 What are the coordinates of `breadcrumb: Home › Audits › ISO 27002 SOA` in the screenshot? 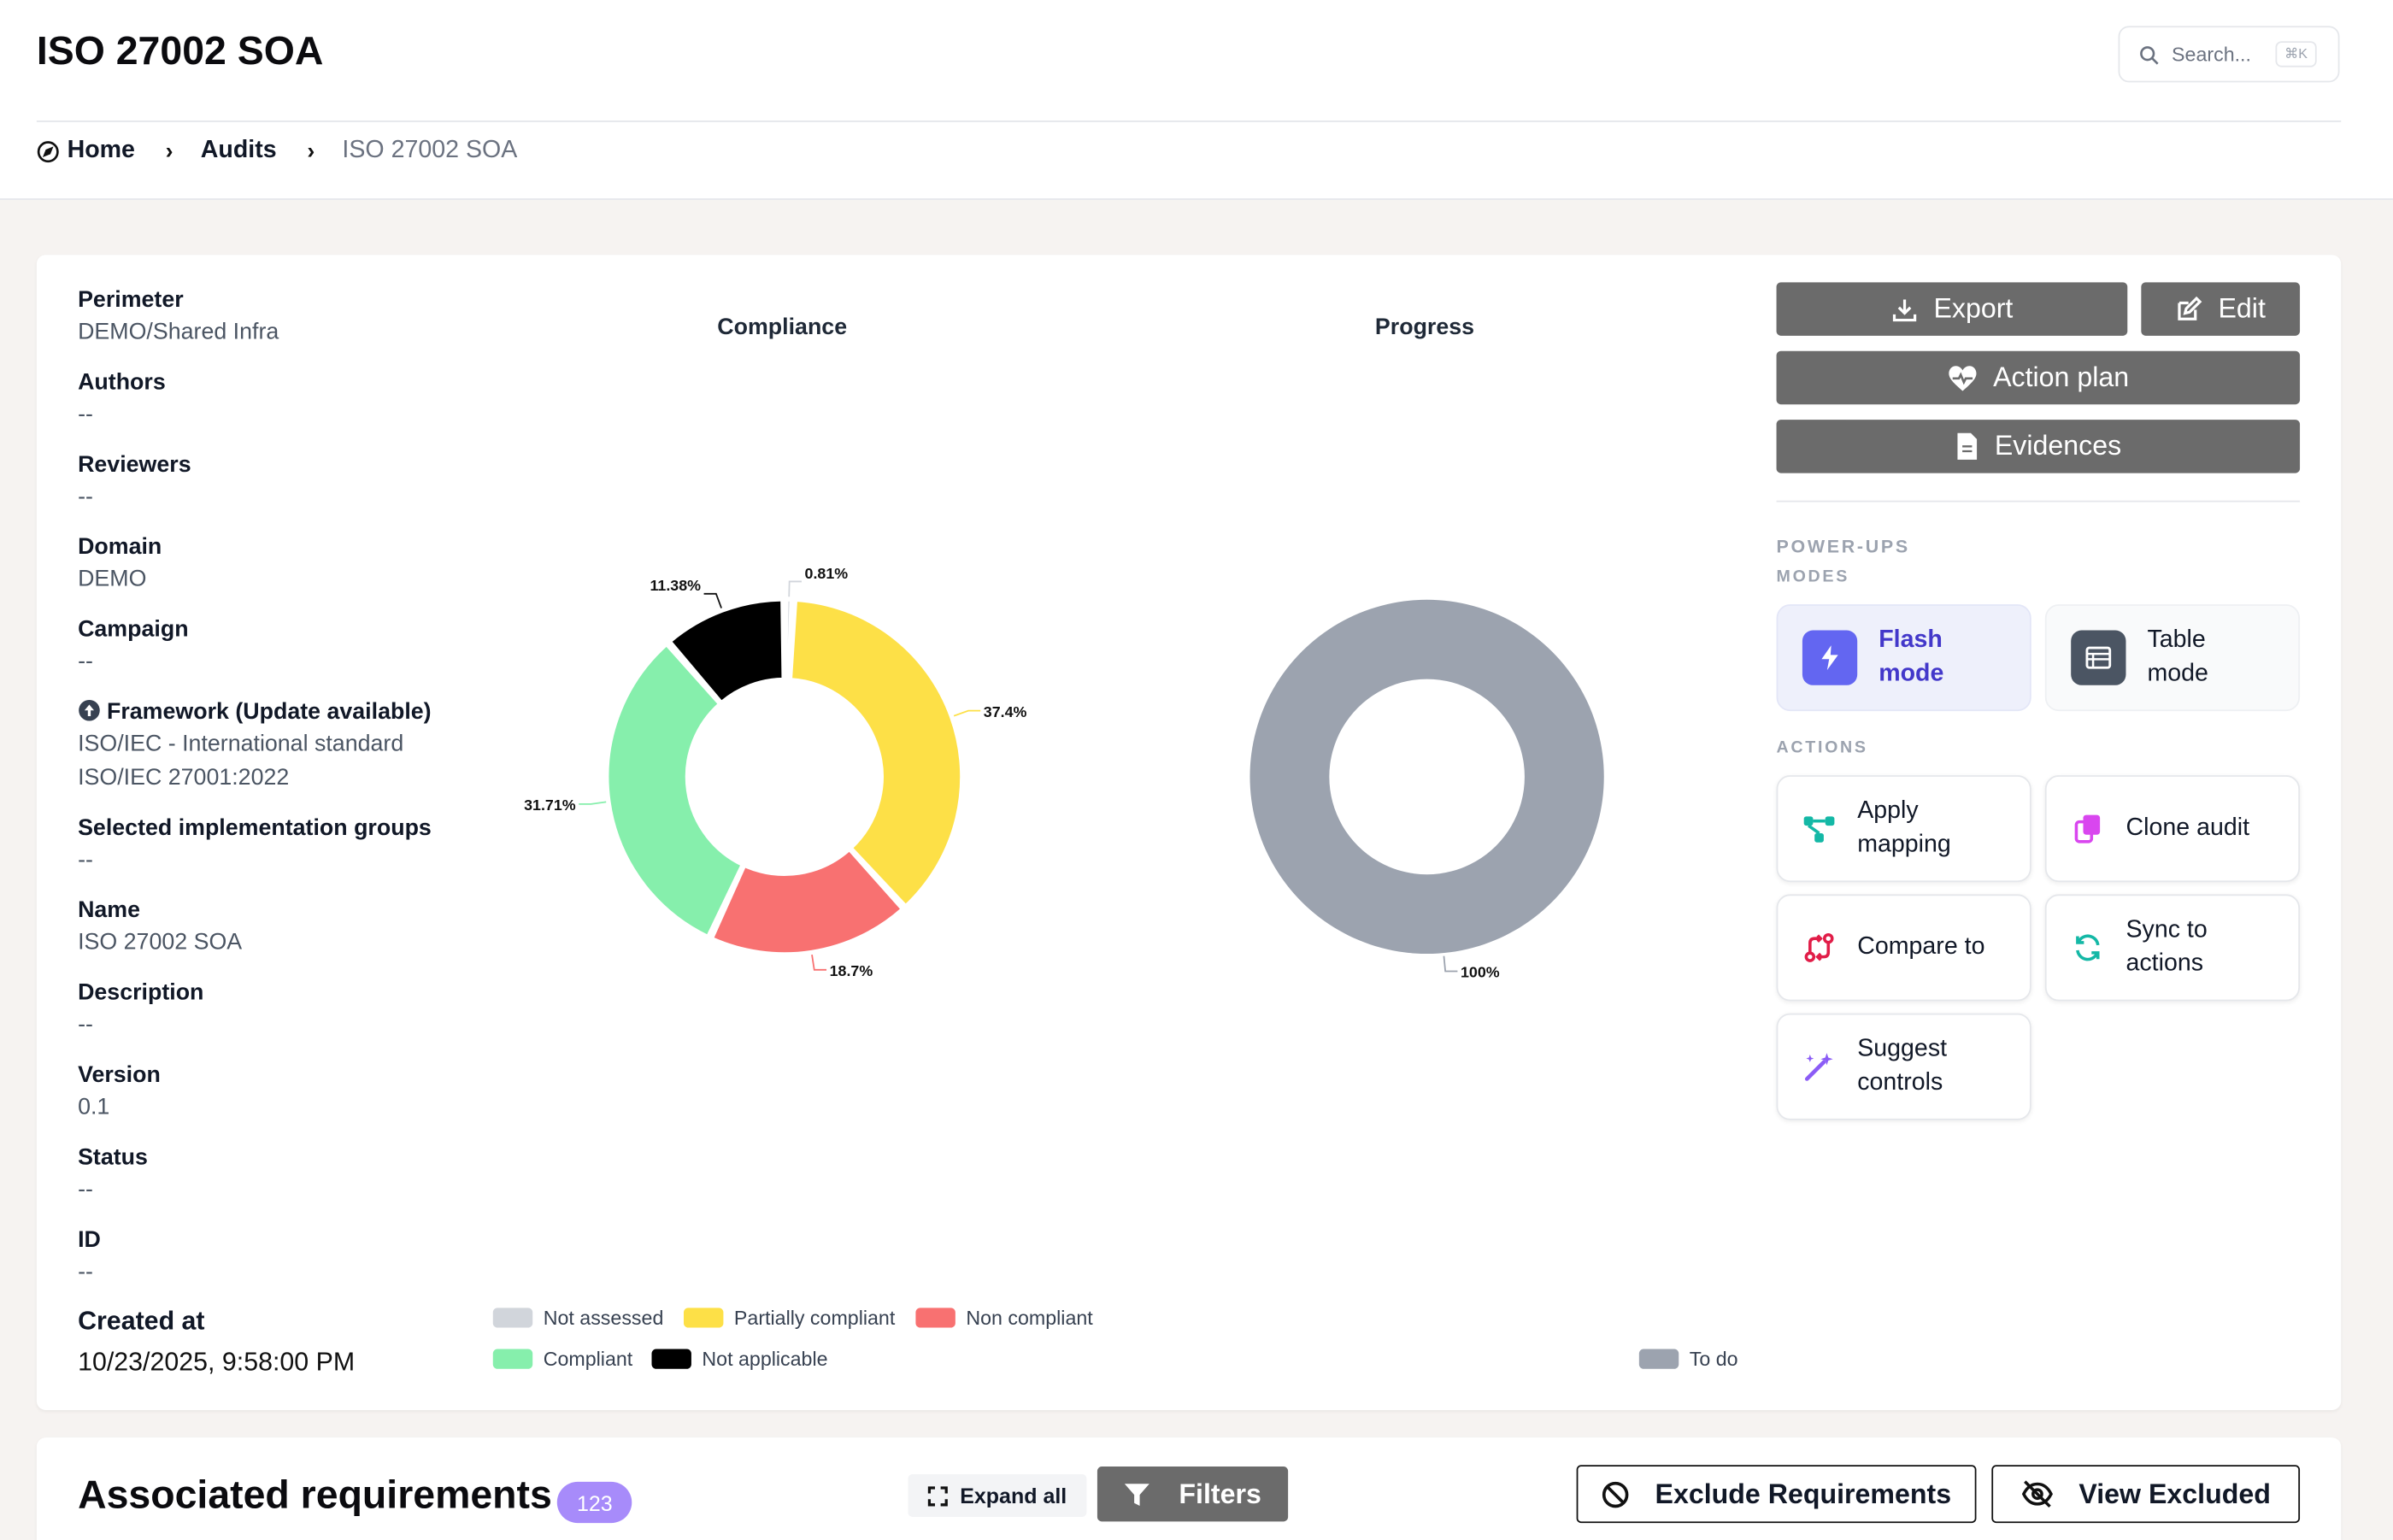 It's located at (277, 151).